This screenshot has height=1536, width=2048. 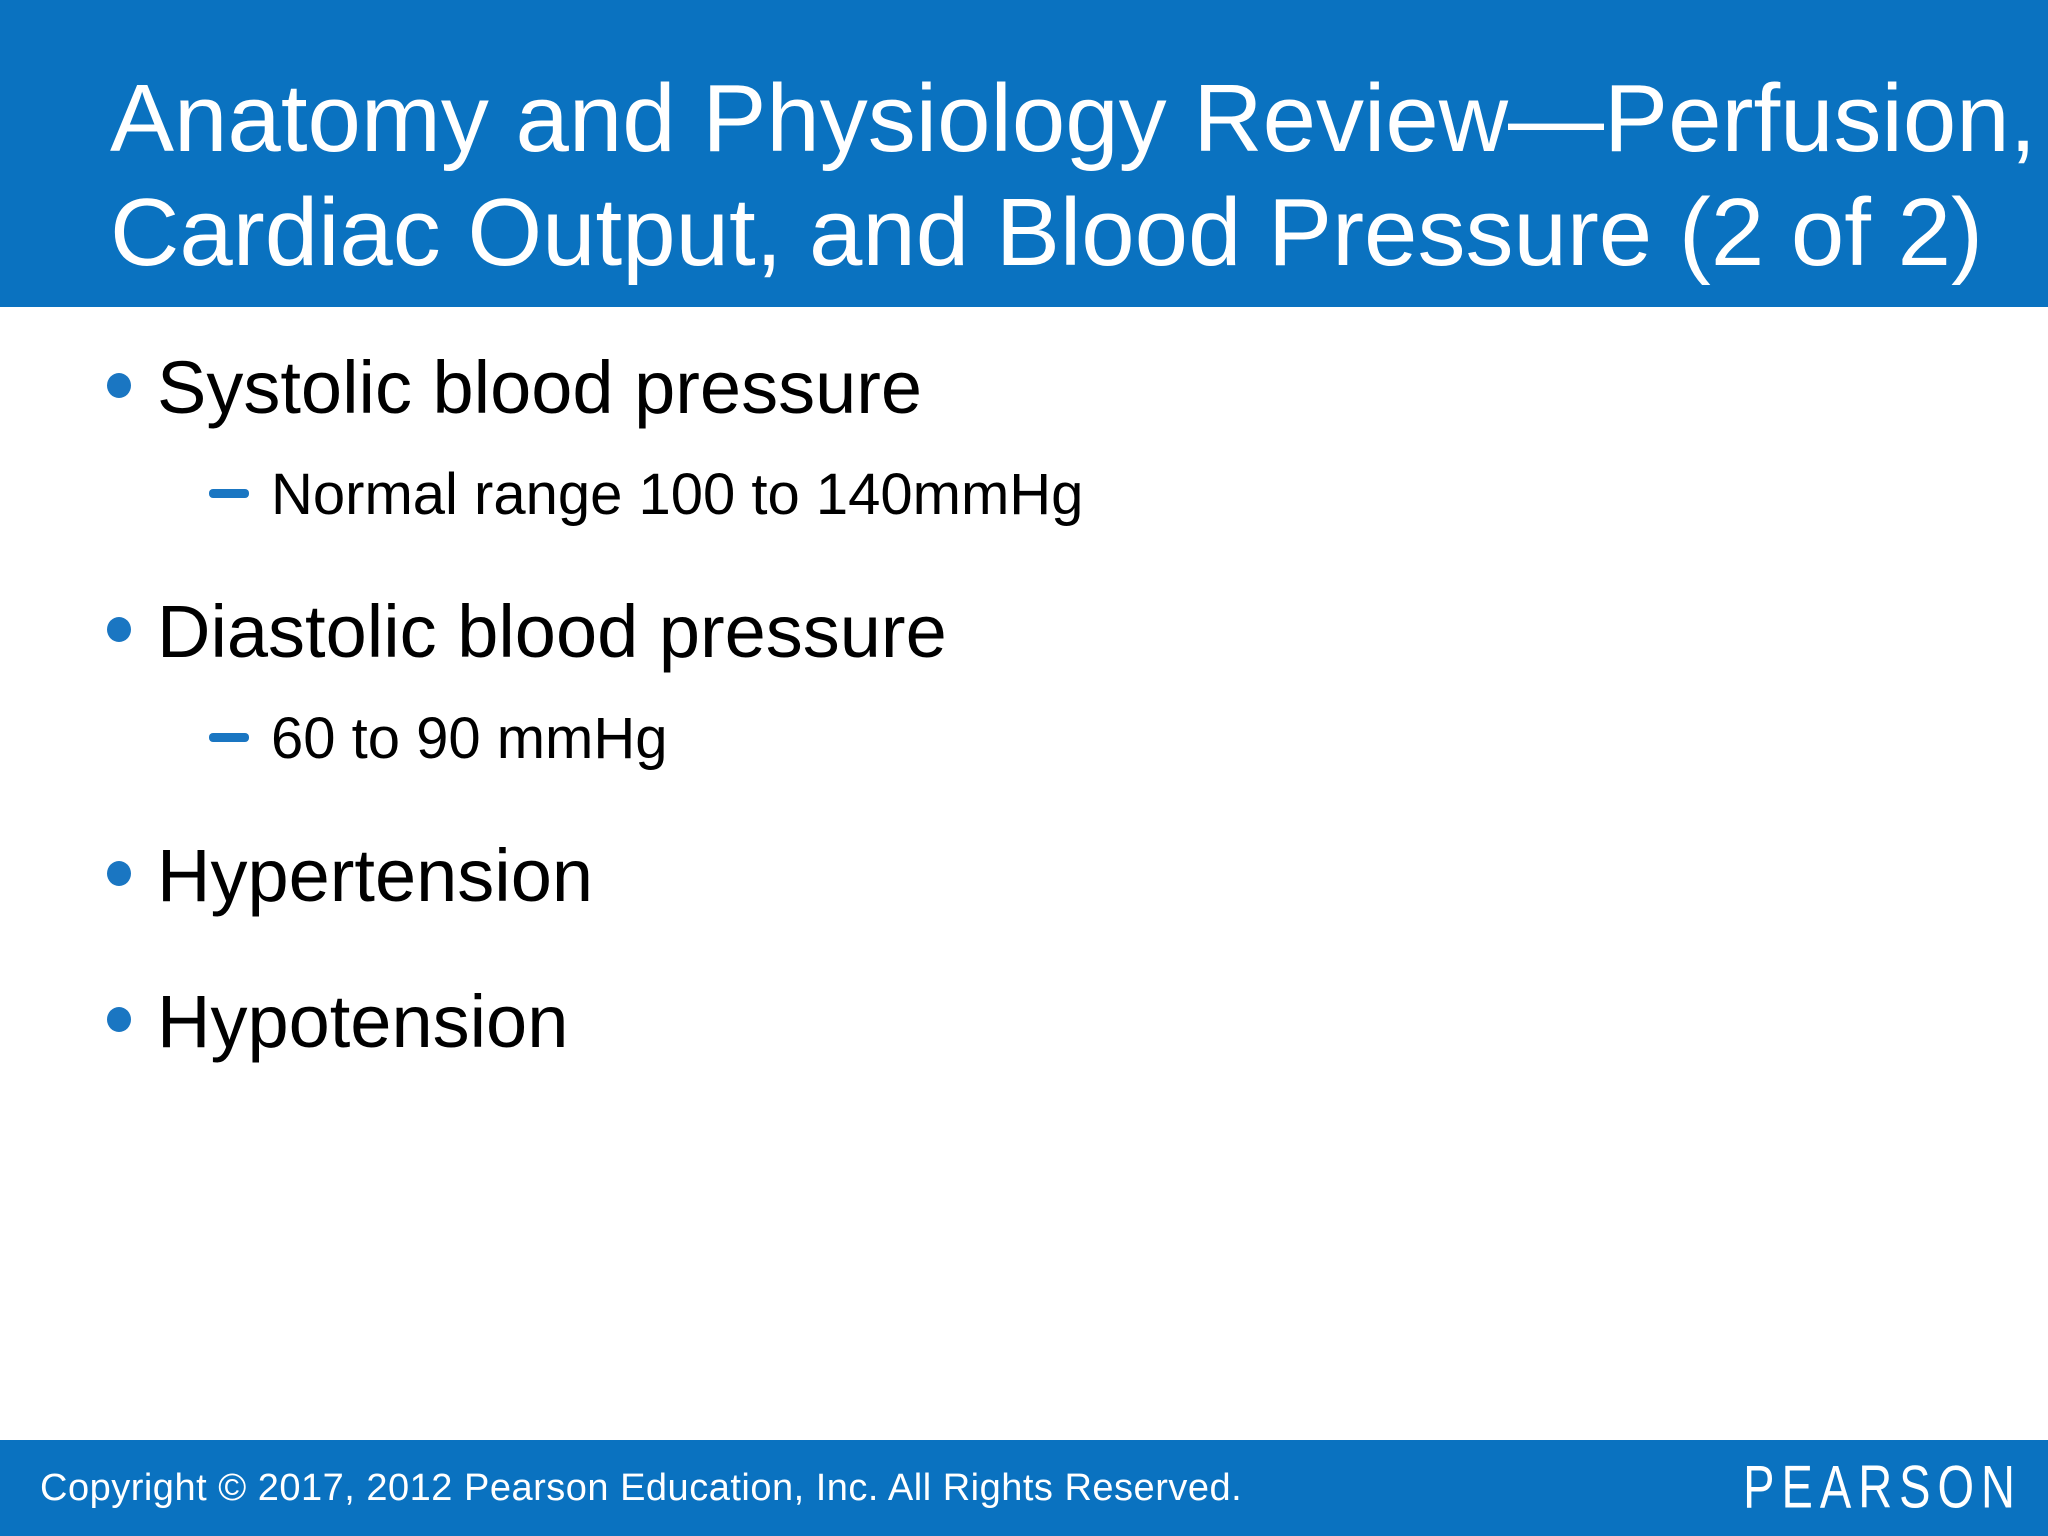 What do you see at coordinates (375, 875) in the screenshot?
I see `list-item-text: Hypertension` at bounding box center [375, 875].